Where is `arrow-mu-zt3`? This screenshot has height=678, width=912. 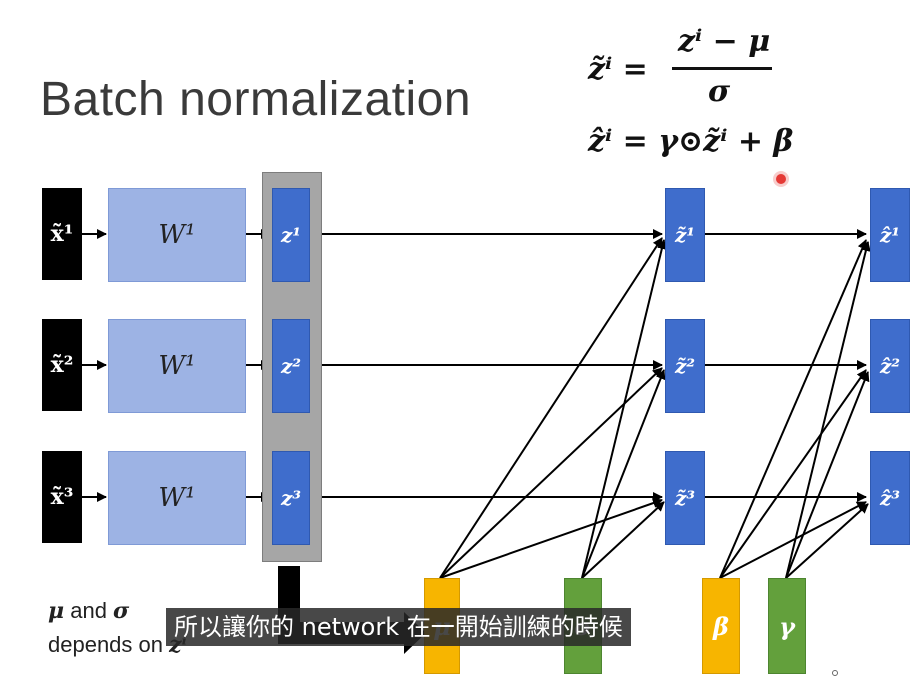
arrow-mu-zt3 is located at coordinates (551, 538).